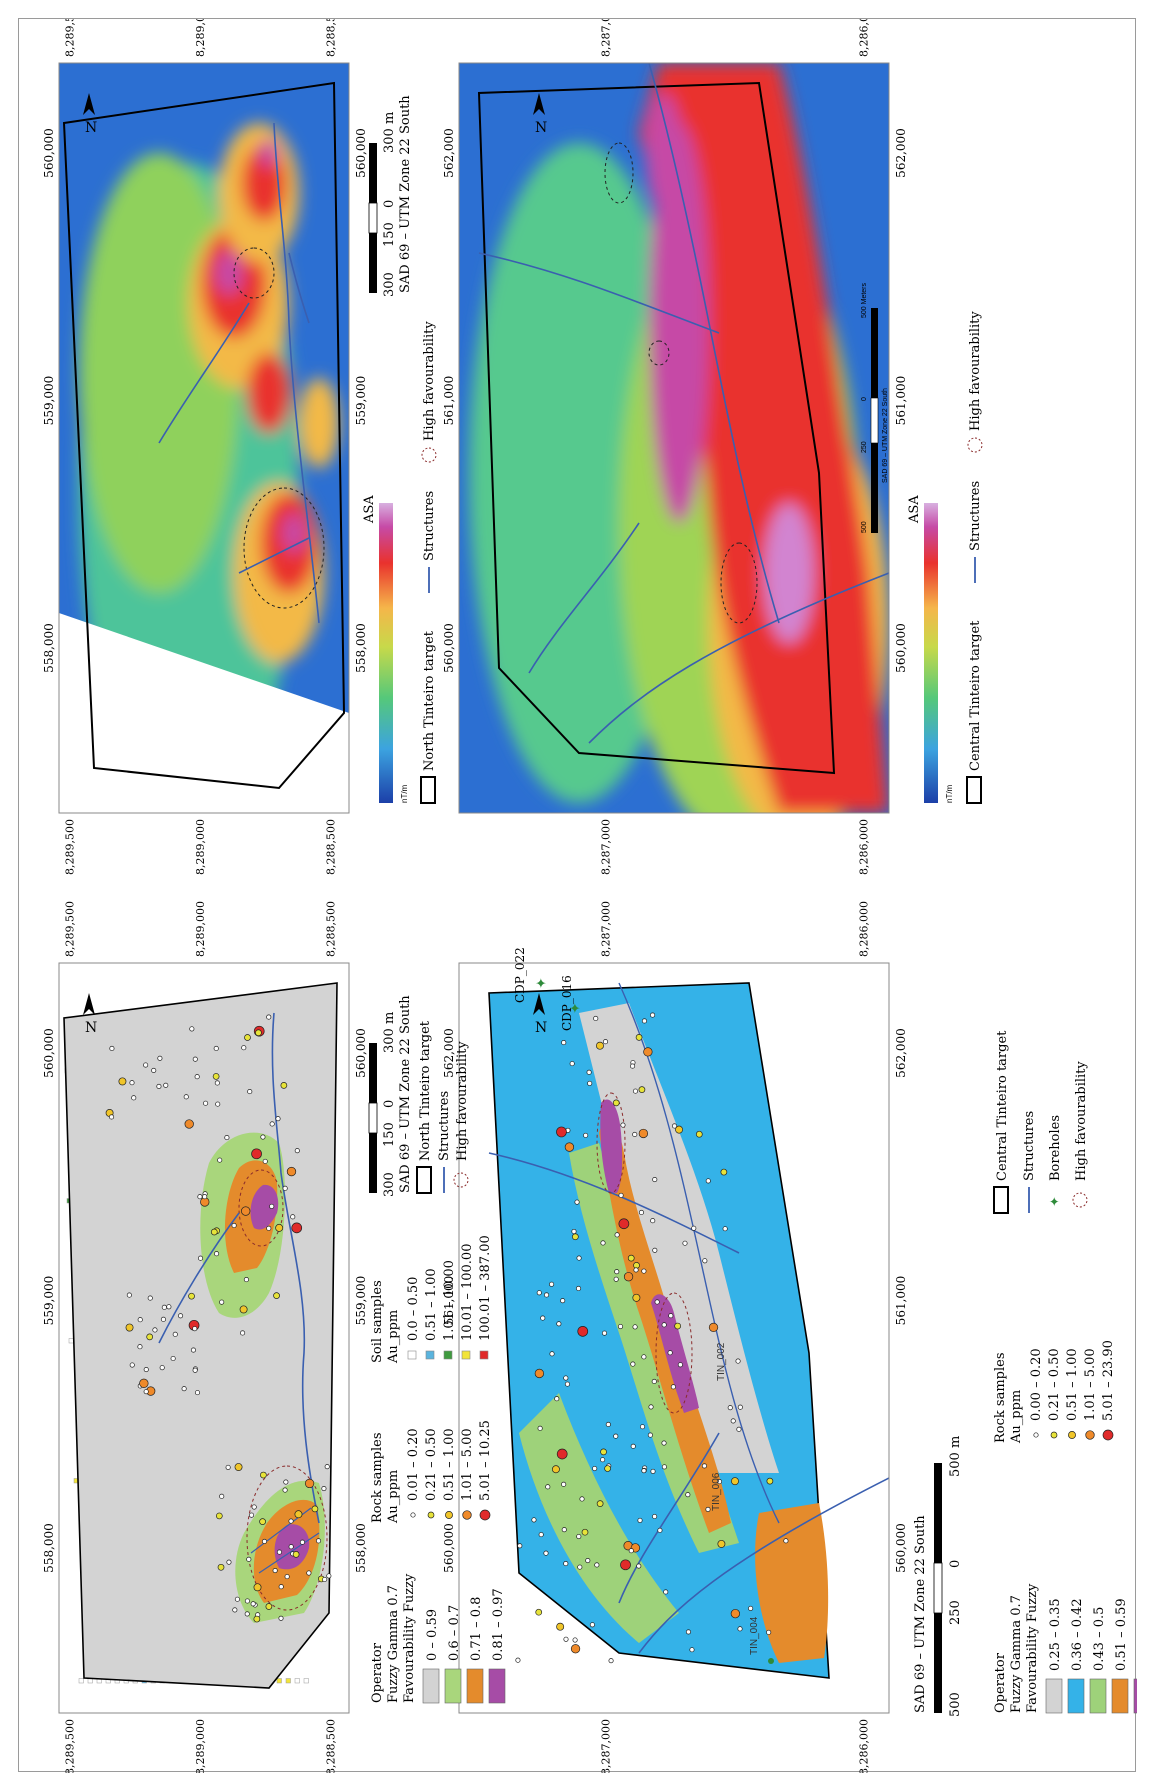 Image resolution: width=1155 pixels, height=1791 pixels. Describe the element at coordinates (1108, 1435) in the screenshot. I see `legend-rock-symbol` at that location.